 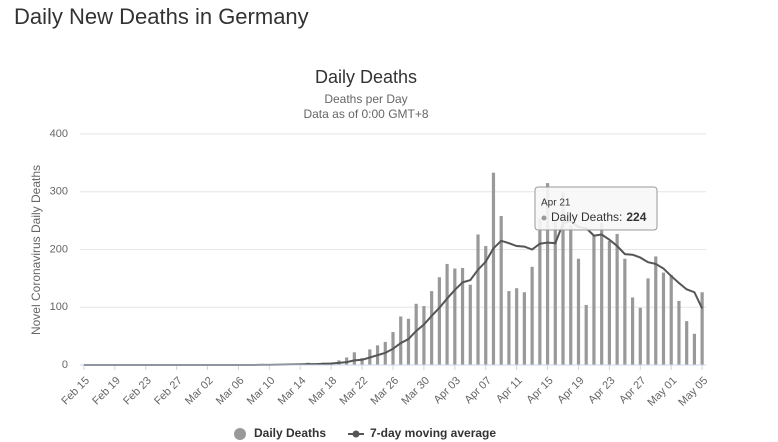 What do you see at coordinates (556, 203) in the screenshot?
I see `tooltip-title: Apr 21` at bounding box center [556, 203].